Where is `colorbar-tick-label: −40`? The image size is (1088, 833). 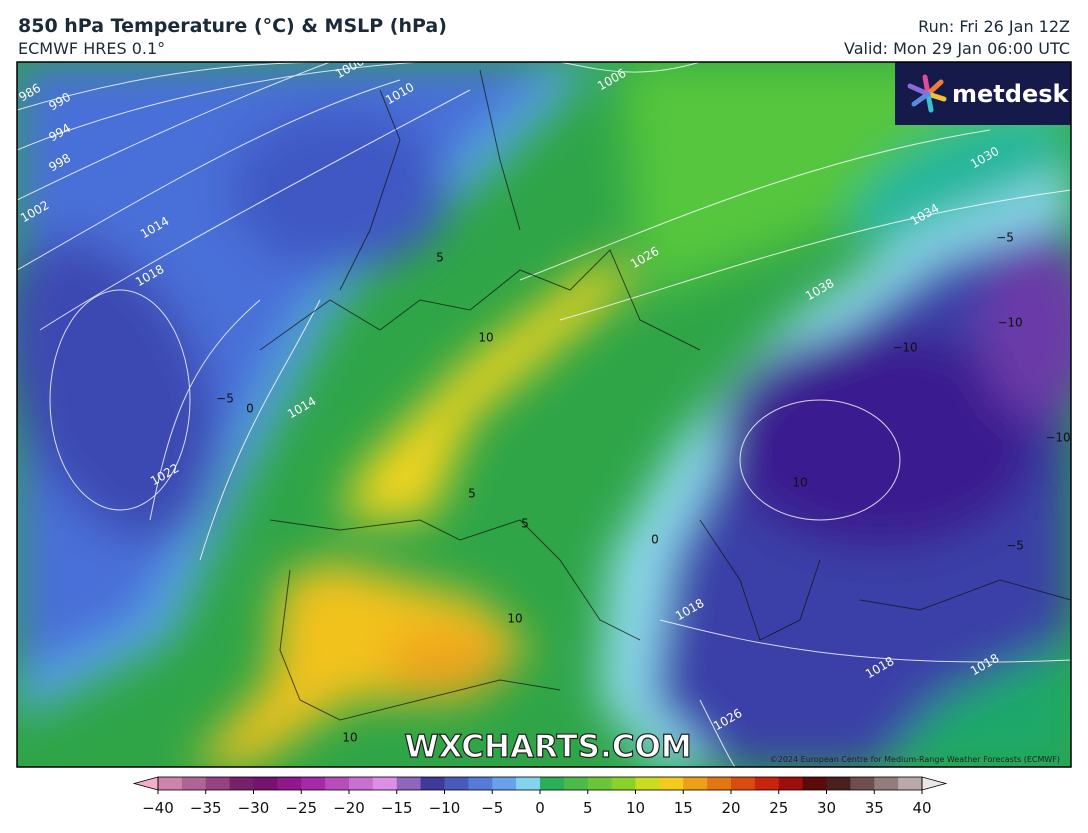 colorbar-tick-label: −40 is located at coordinates (158, 808).